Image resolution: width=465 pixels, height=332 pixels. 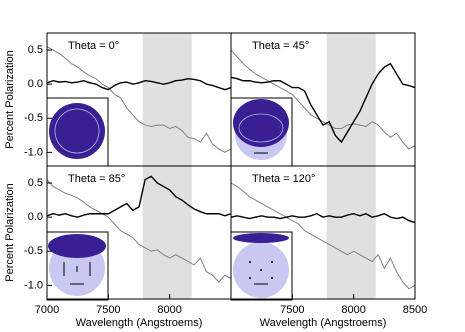 What do you see at coordinates (261, 270) in the screenshot?
I see `inset-dots` at bounding box center [261, 270].